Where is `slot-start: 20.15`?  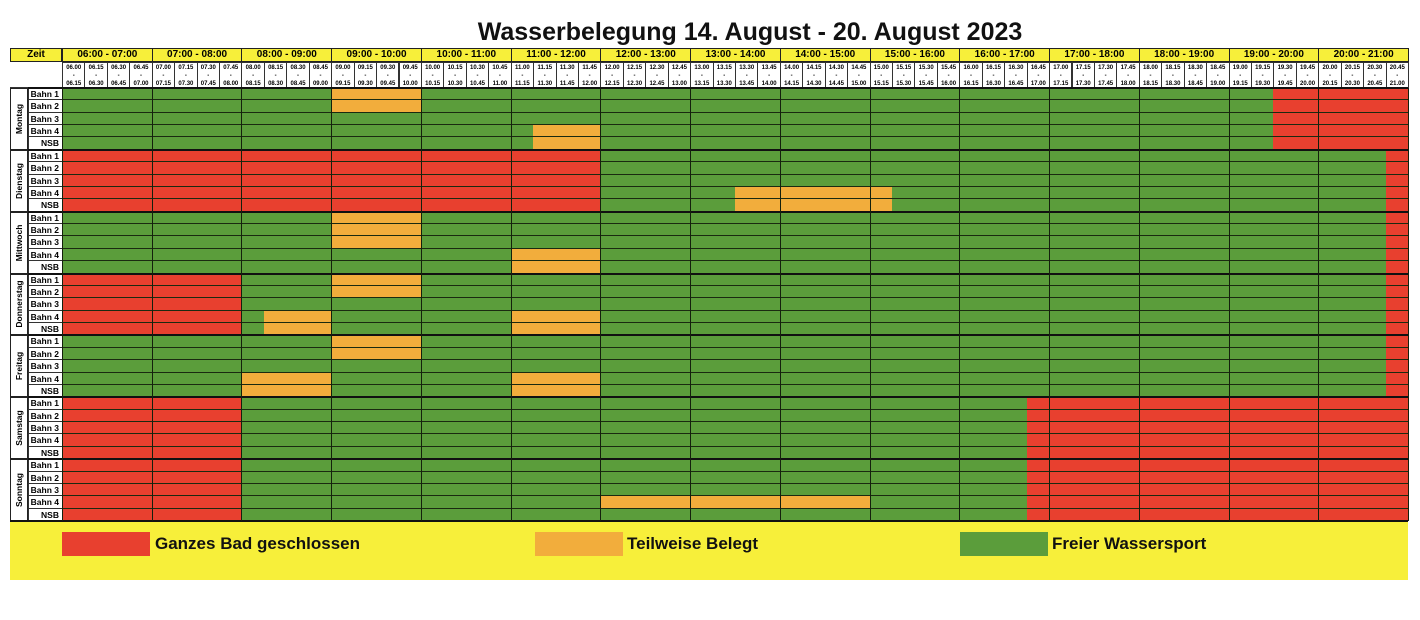 slot-start: 20.15 is located at coordinates (1352, 68).